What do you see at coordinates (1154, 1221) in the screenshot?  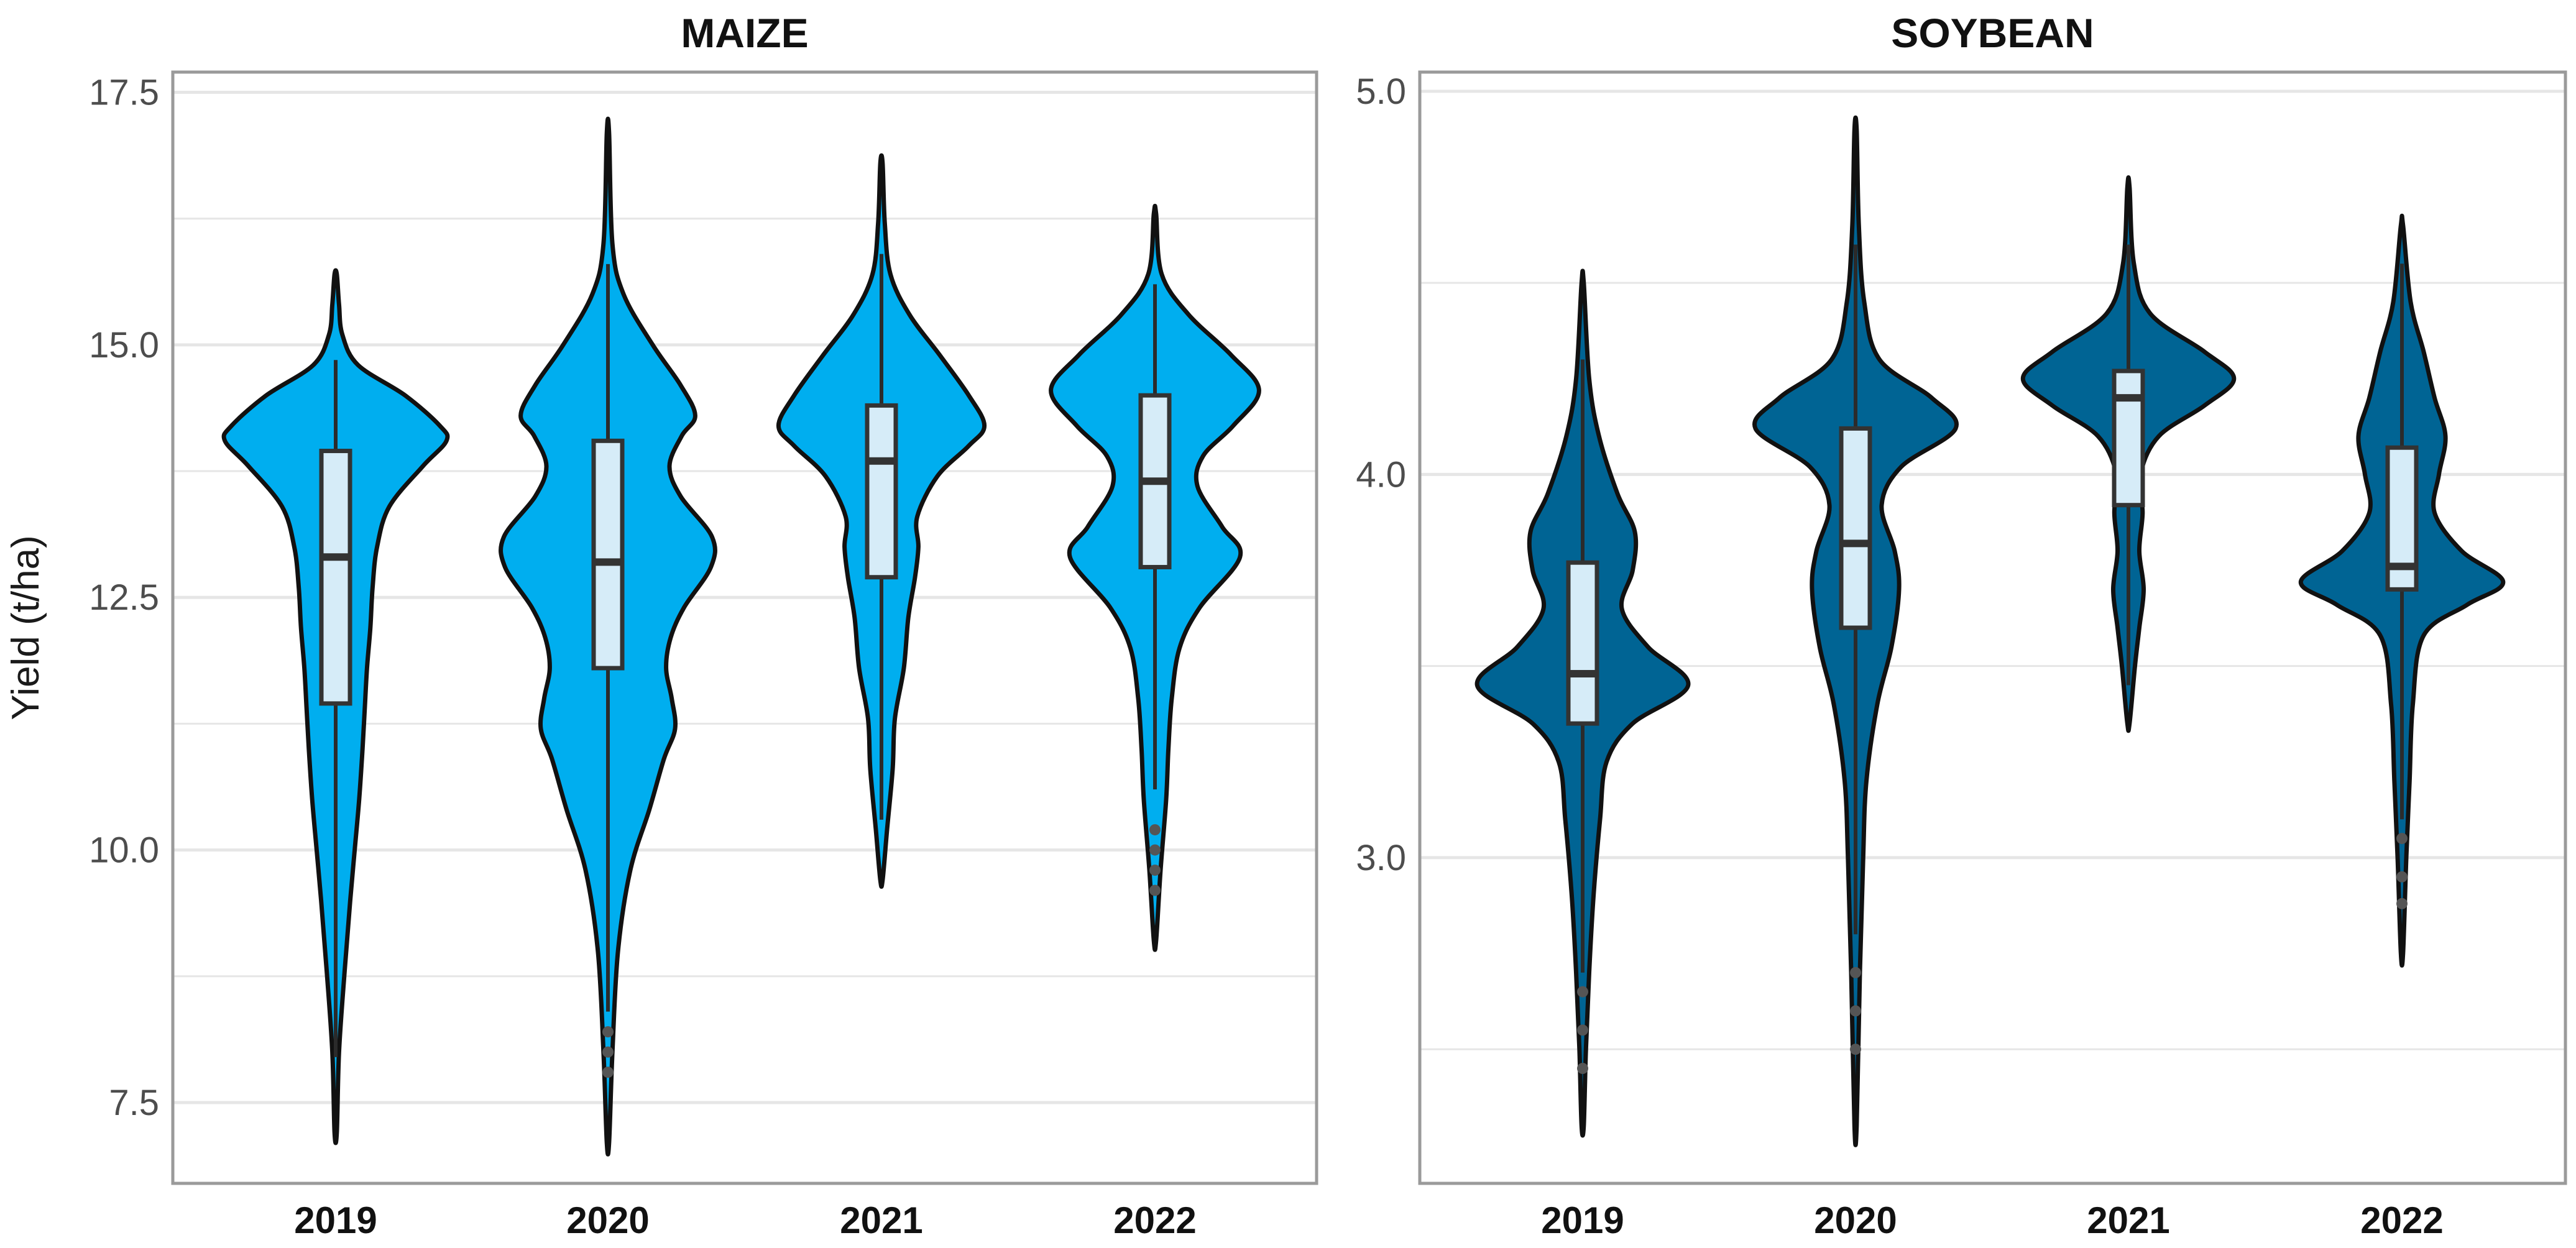 I see `maize-x-tick-label: 2022` at bounding box center [1154, 1221].